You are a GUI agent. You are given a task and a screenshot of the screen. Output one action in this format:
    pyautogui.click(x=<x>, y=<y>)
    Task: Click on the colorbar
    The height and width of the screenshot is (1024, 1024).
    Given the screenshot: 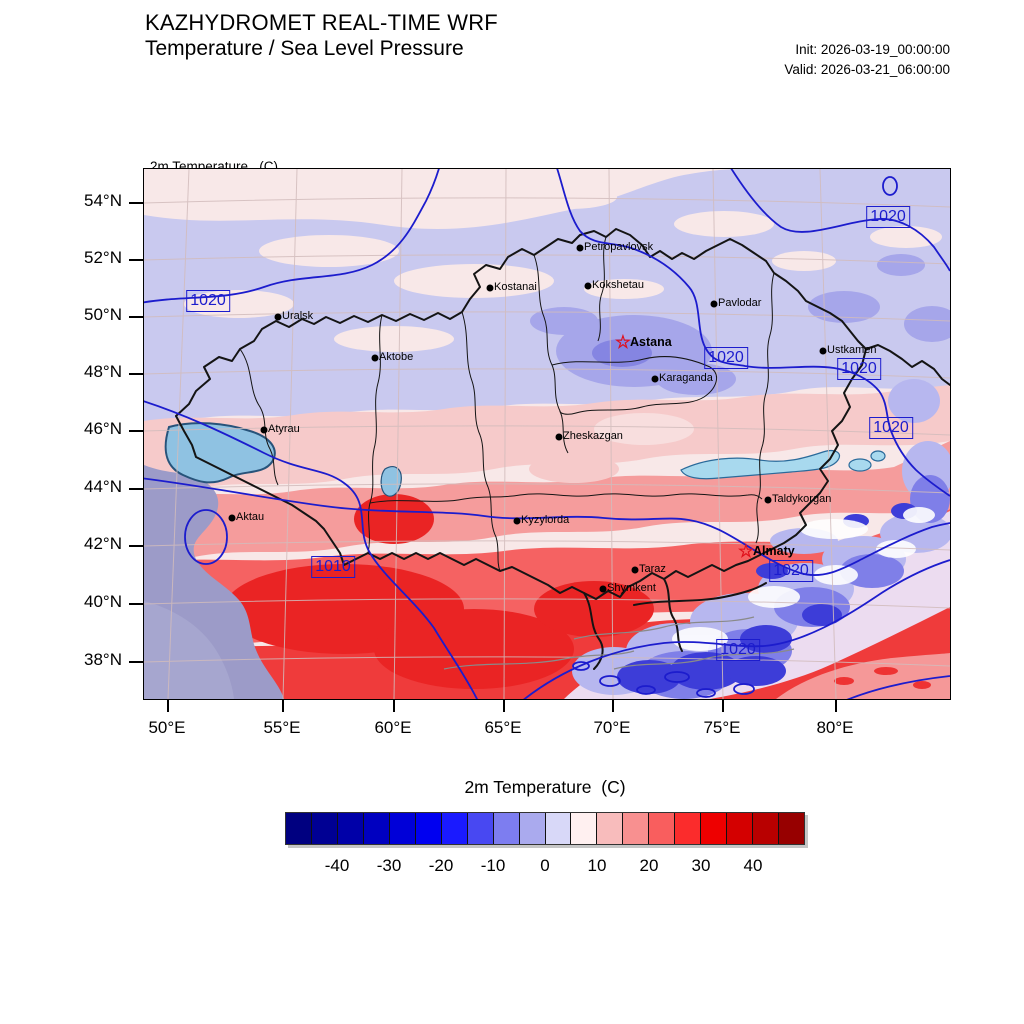 What is the action you would take?
    pyautogui.click(x=545, y=828)
    